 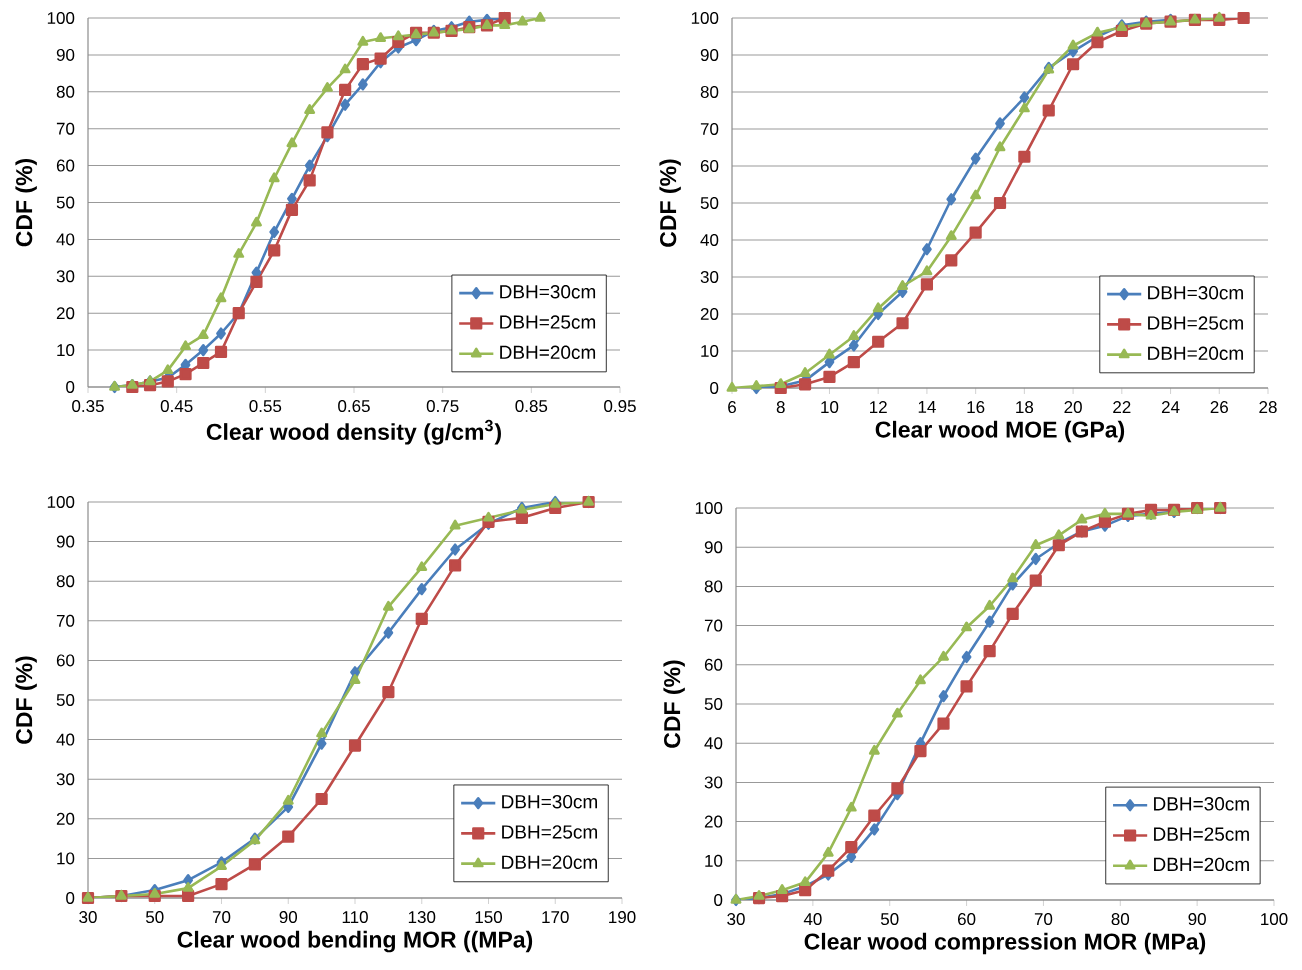 I want to click on x-tick-label: 26, so click(x=1219, y=407).